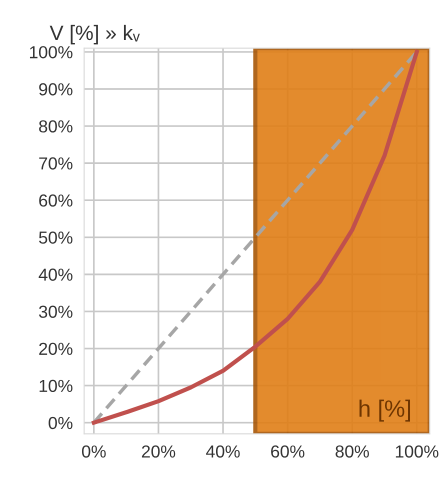 Image resolution: width=443 pixels, height=482 pixels. I want to click on y-tick-label: 80%, so click(55, 126).